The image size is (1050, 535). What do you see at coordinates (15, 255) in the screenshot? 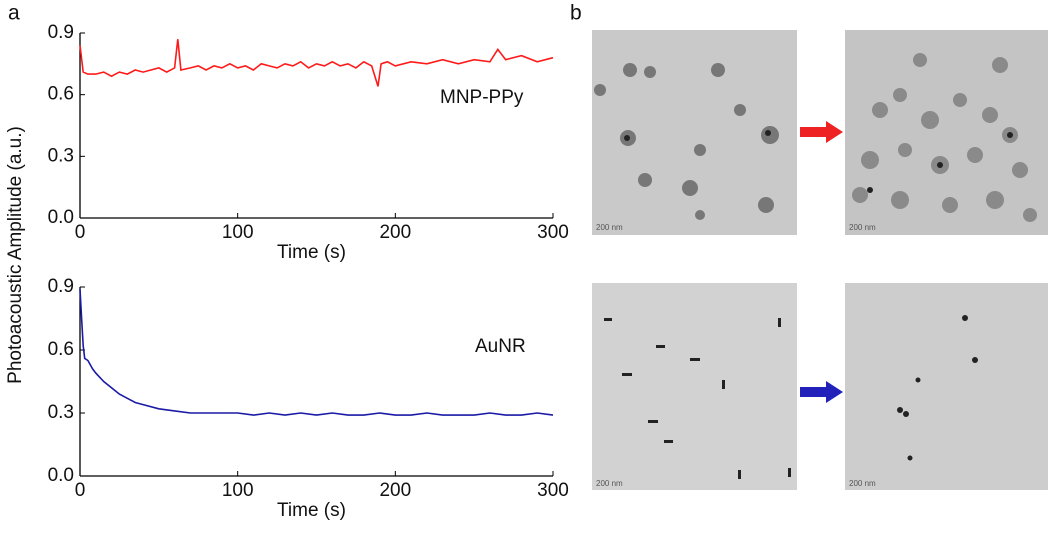
I see `y-axis-label: Photoacoustic Amplitude (a.u.)` at bounding box center [15, 255].